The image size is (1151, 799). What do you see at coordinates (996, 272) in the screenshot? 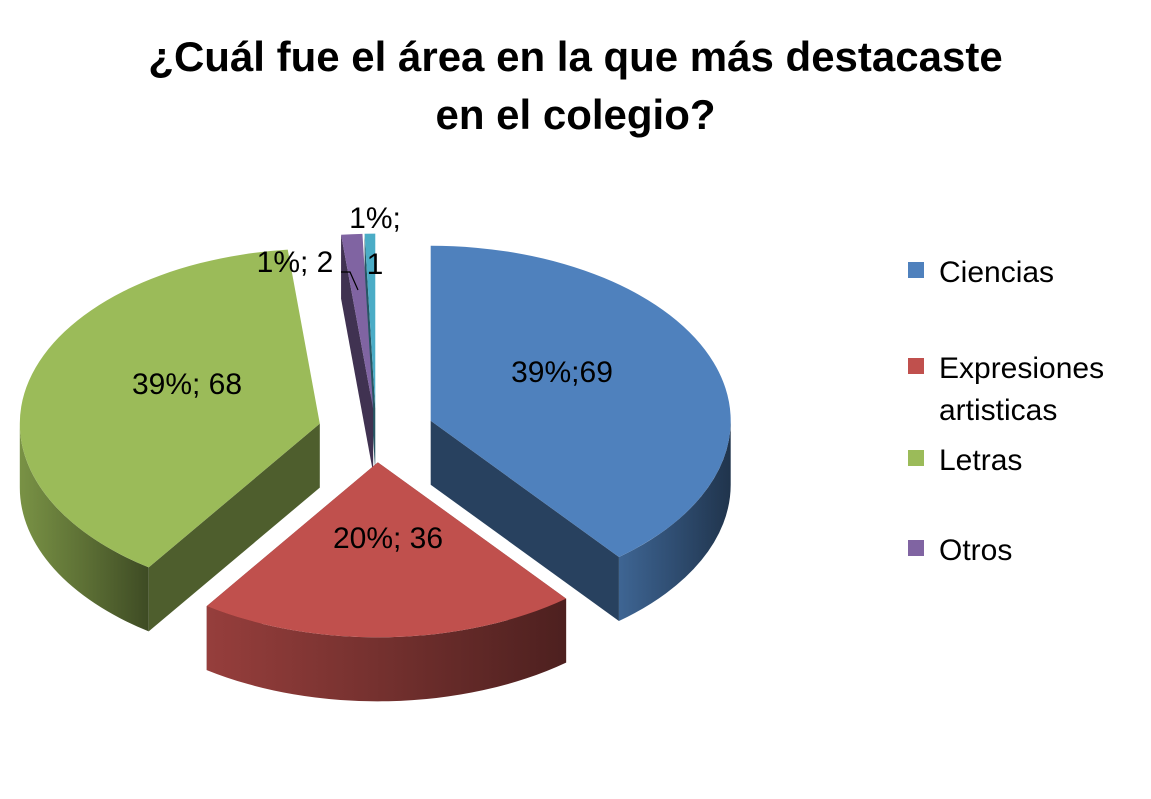
I see `legend-label: Ciencias` at bounding box center [996, 272].